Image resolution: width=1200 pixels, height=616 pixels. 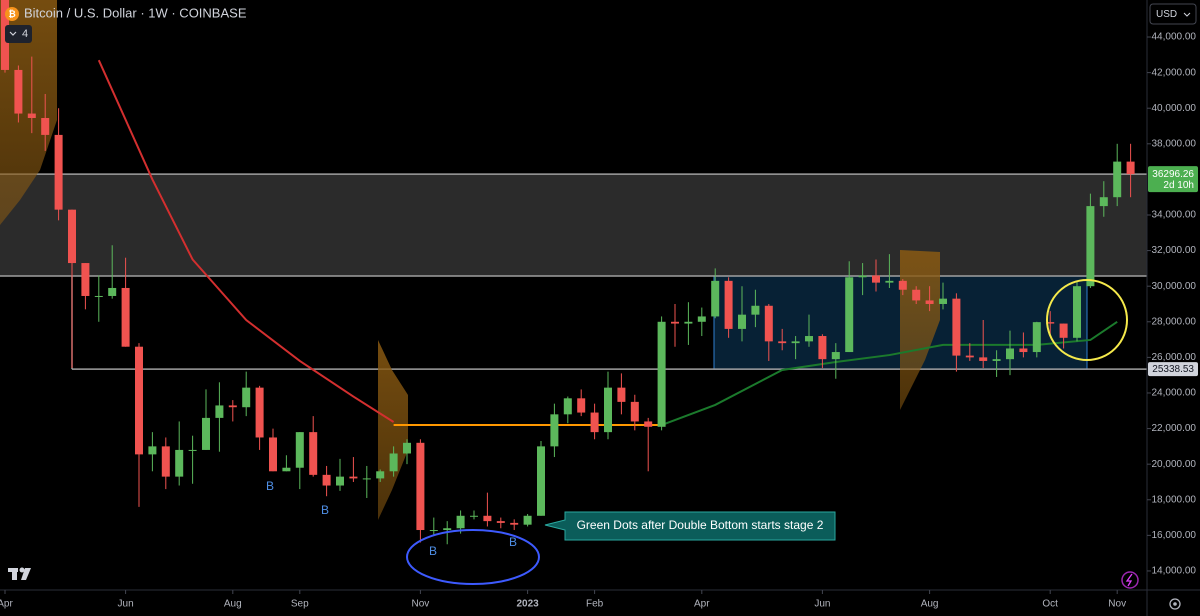 What do you see at coordinates (595, 604) in the screenshot?
I see `x-tick-label: Feb` at bounding box center [595, 604].